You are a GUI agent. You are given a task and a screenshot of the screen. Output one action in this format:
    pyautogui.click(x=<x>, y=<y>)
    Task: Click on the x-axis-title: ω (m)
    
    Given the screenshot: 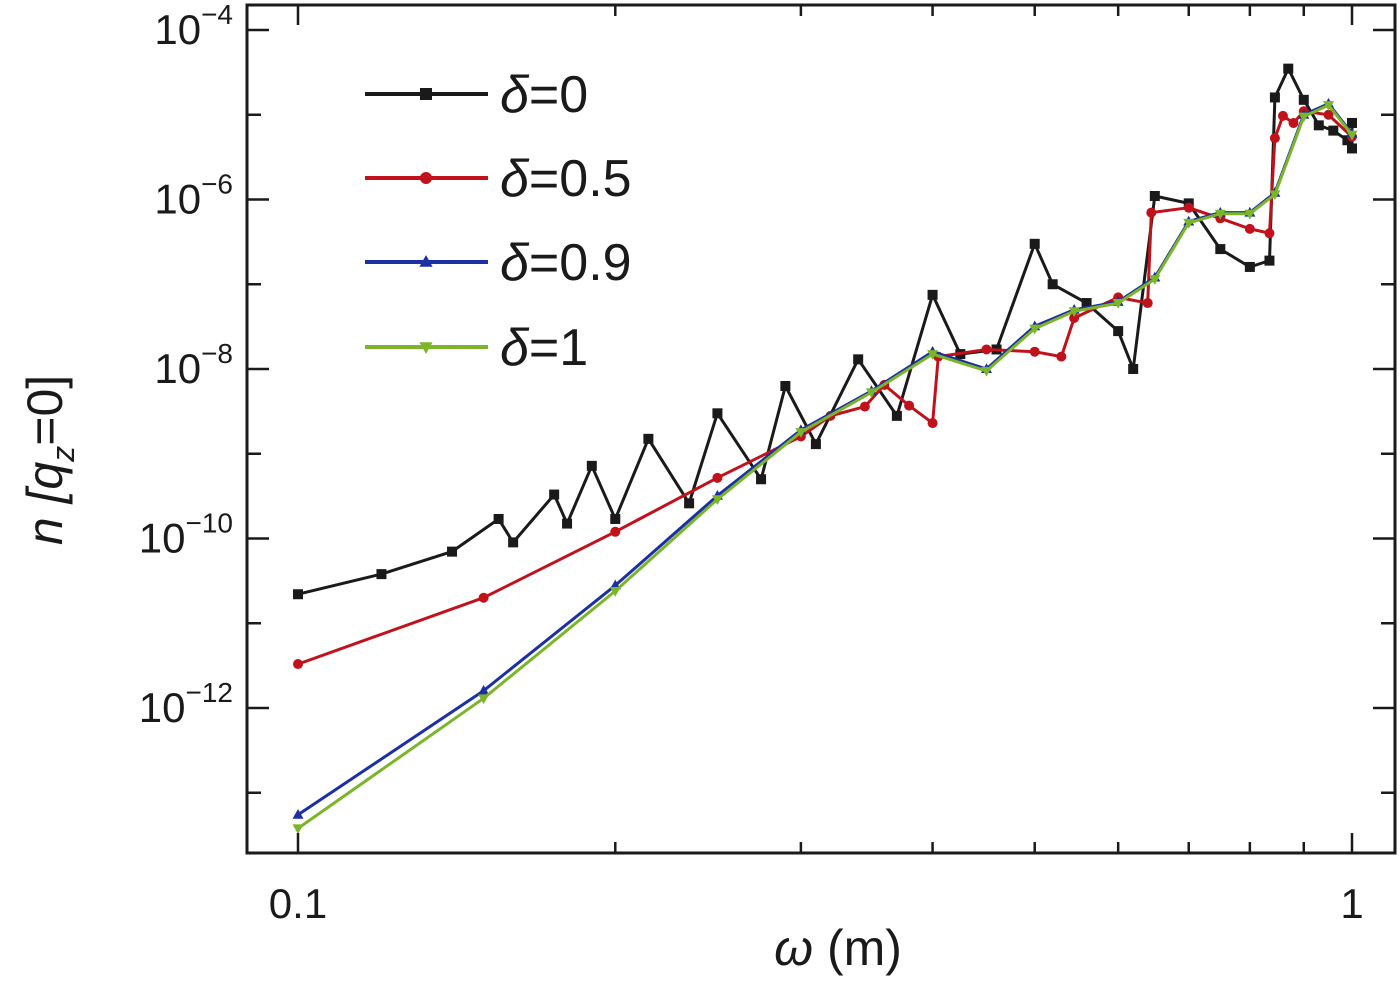 What is the action you would take?
    pyautogui.click(x=838, y=948)
    